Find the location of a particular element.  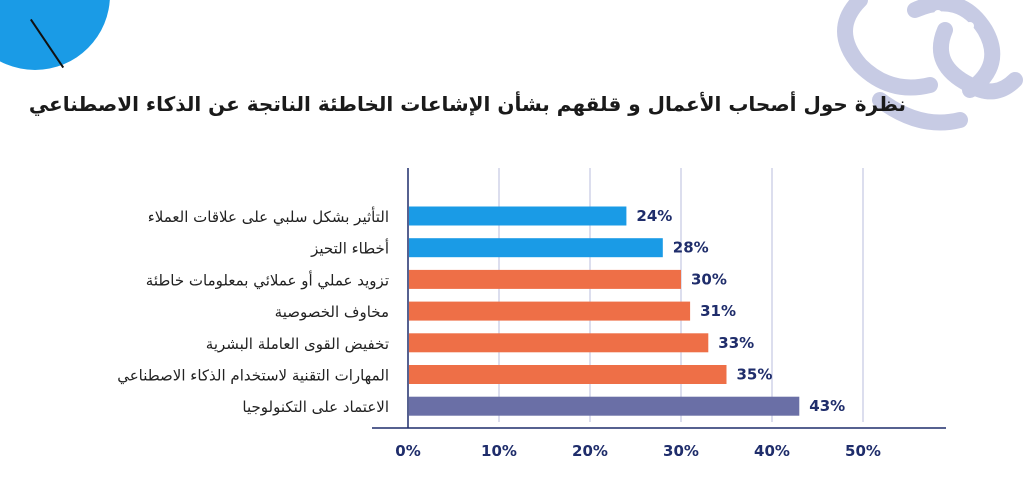

category-label: أخطاء التحيز is located at coordinates (349, 248).